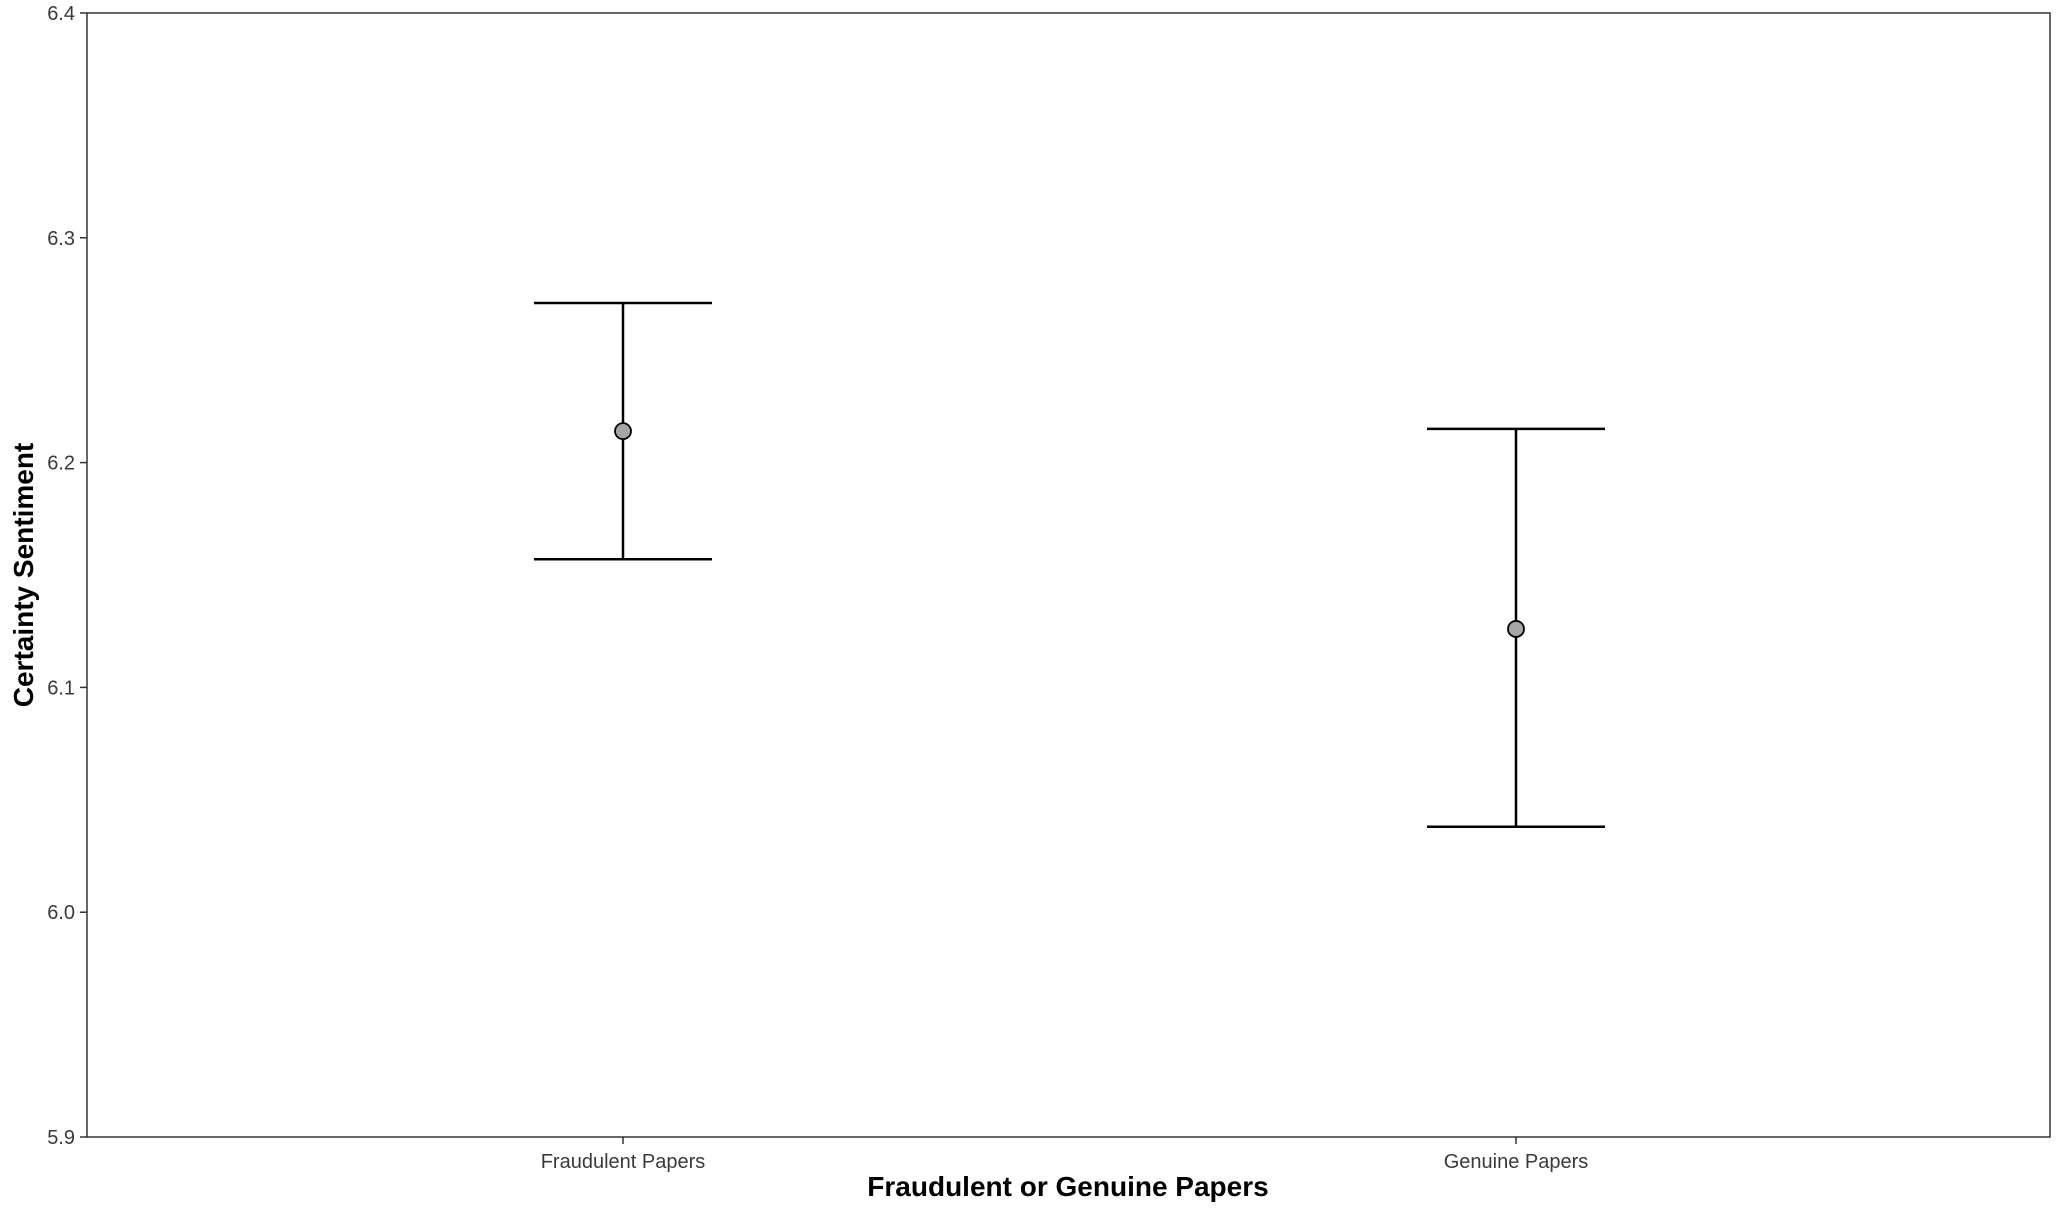  I want to click on y-tick-label: 6.2, so click(61, 464).